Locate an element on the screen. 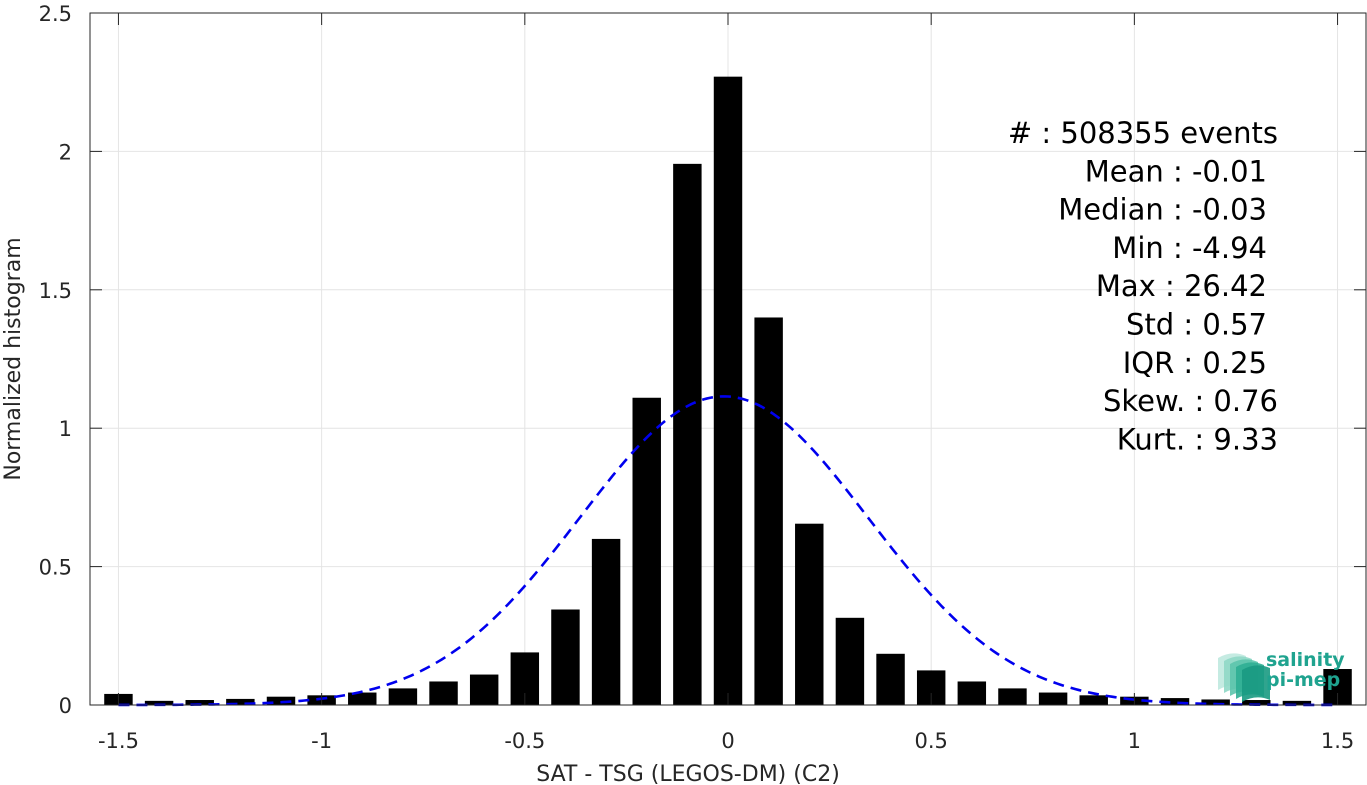 This screenshot has height=785, width=1367. stat-line: Min : -4.94 is located at coordinates (1189, 248).